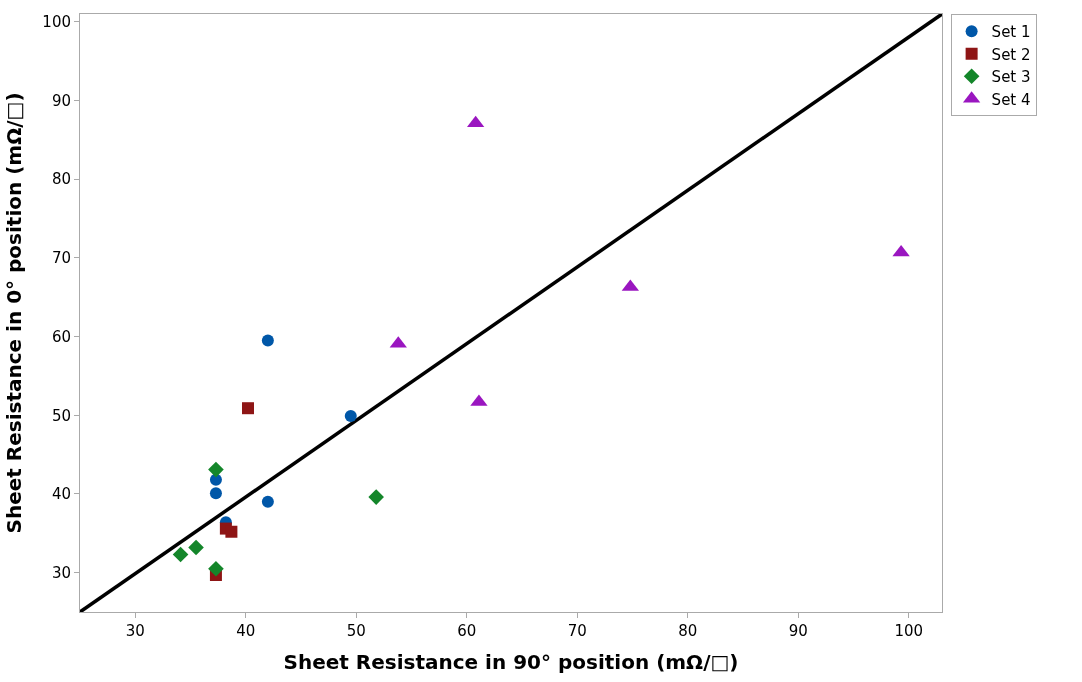  What do you see at coordinates (577, 631) in the screenshot?
I see `x-tick-label: 70` at bounding box center [577, 631].